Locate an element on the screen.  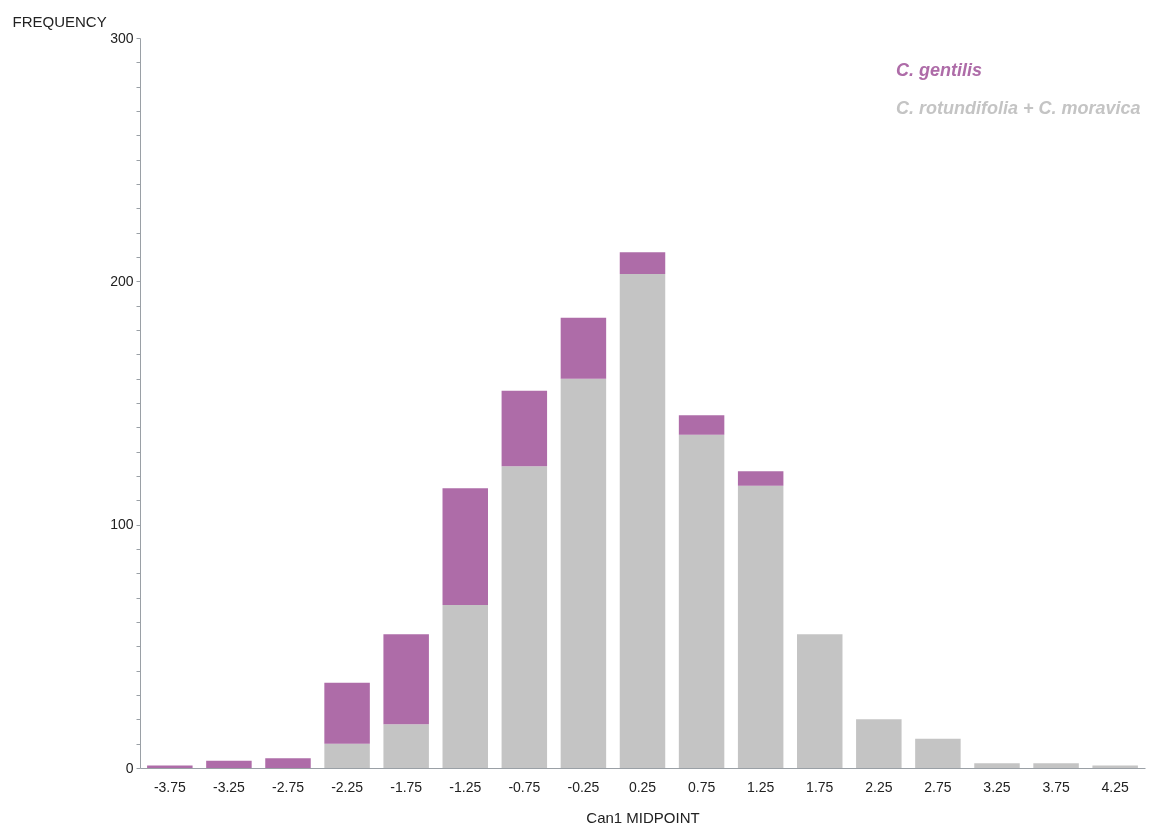
y-axis-title: FREQUENCY is located at coordinates (59, 21).